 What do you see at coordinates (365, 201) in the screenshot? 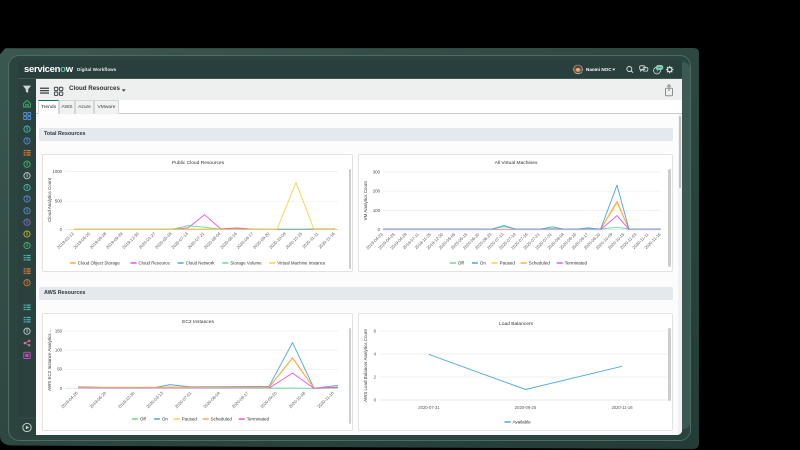
I see `svg-text: VM Analytics Count` at bounding box center [365, 201].